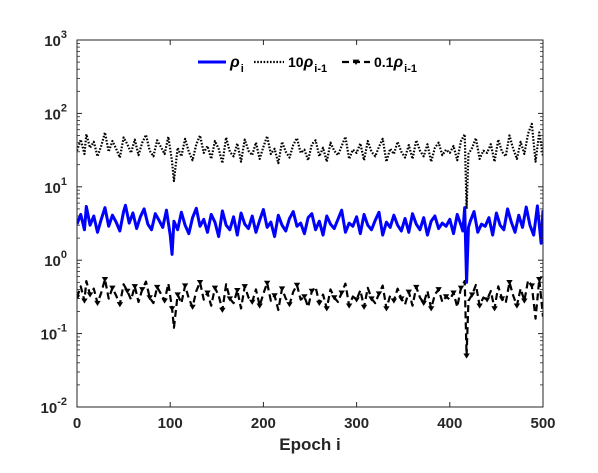  I want to click on y-tick-exponent: -2, so click(62, 402).